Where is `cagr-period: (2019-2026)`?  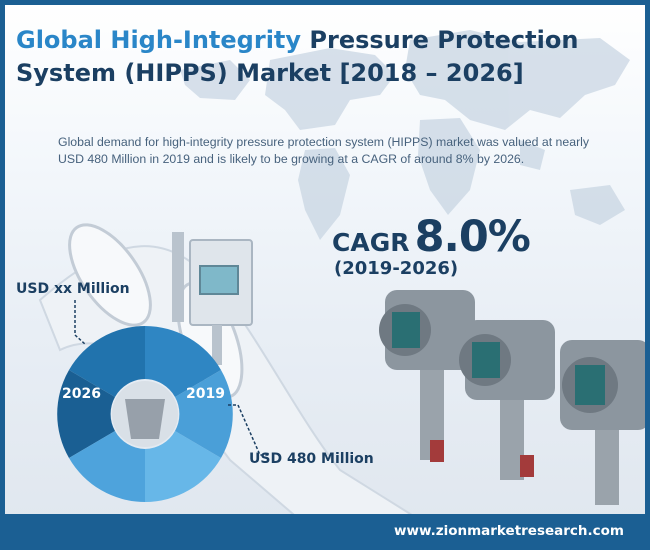 cagr-period: (2019-2026) is located at coordinates (396, 268).